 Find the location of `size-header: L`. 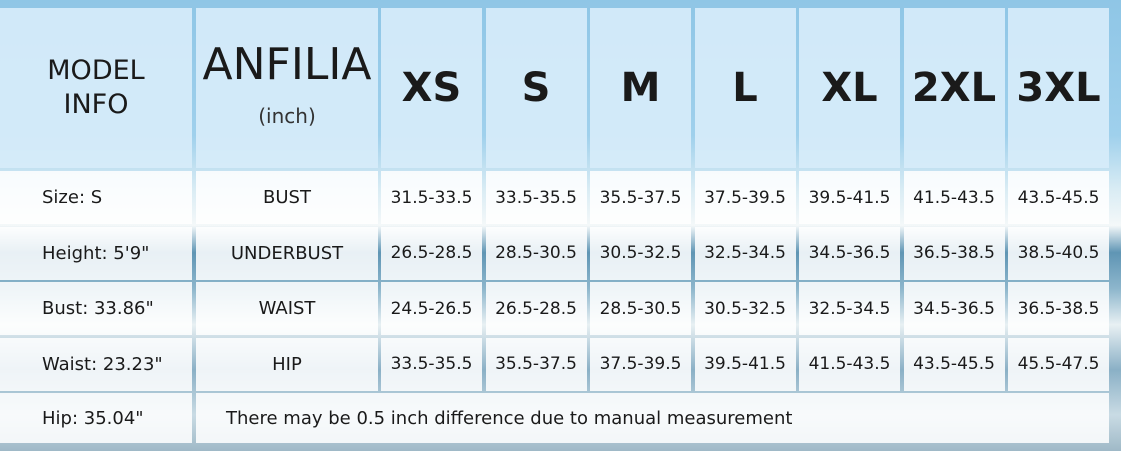

size-header: L is located at coordinates (745, 88).